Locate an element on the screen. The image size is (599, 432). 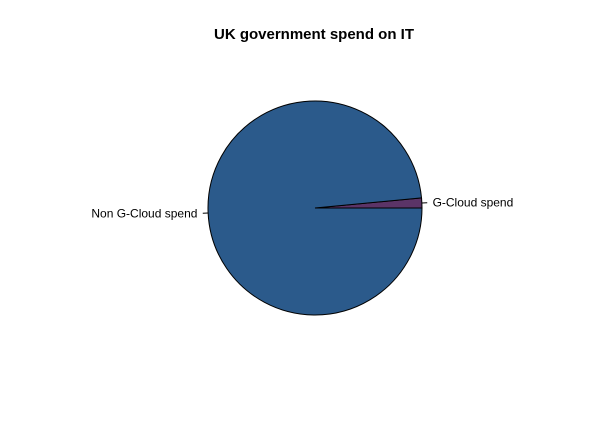
pie-label-non-g-cloud-spend: Non G-Cloud spend is located at coordinates (144, 214).